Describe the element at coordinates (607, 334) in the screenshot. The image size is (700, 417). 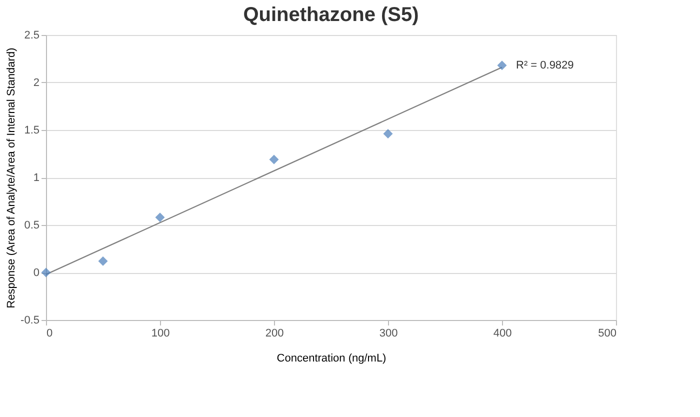
I see `x-tick-label: 500` at that location.